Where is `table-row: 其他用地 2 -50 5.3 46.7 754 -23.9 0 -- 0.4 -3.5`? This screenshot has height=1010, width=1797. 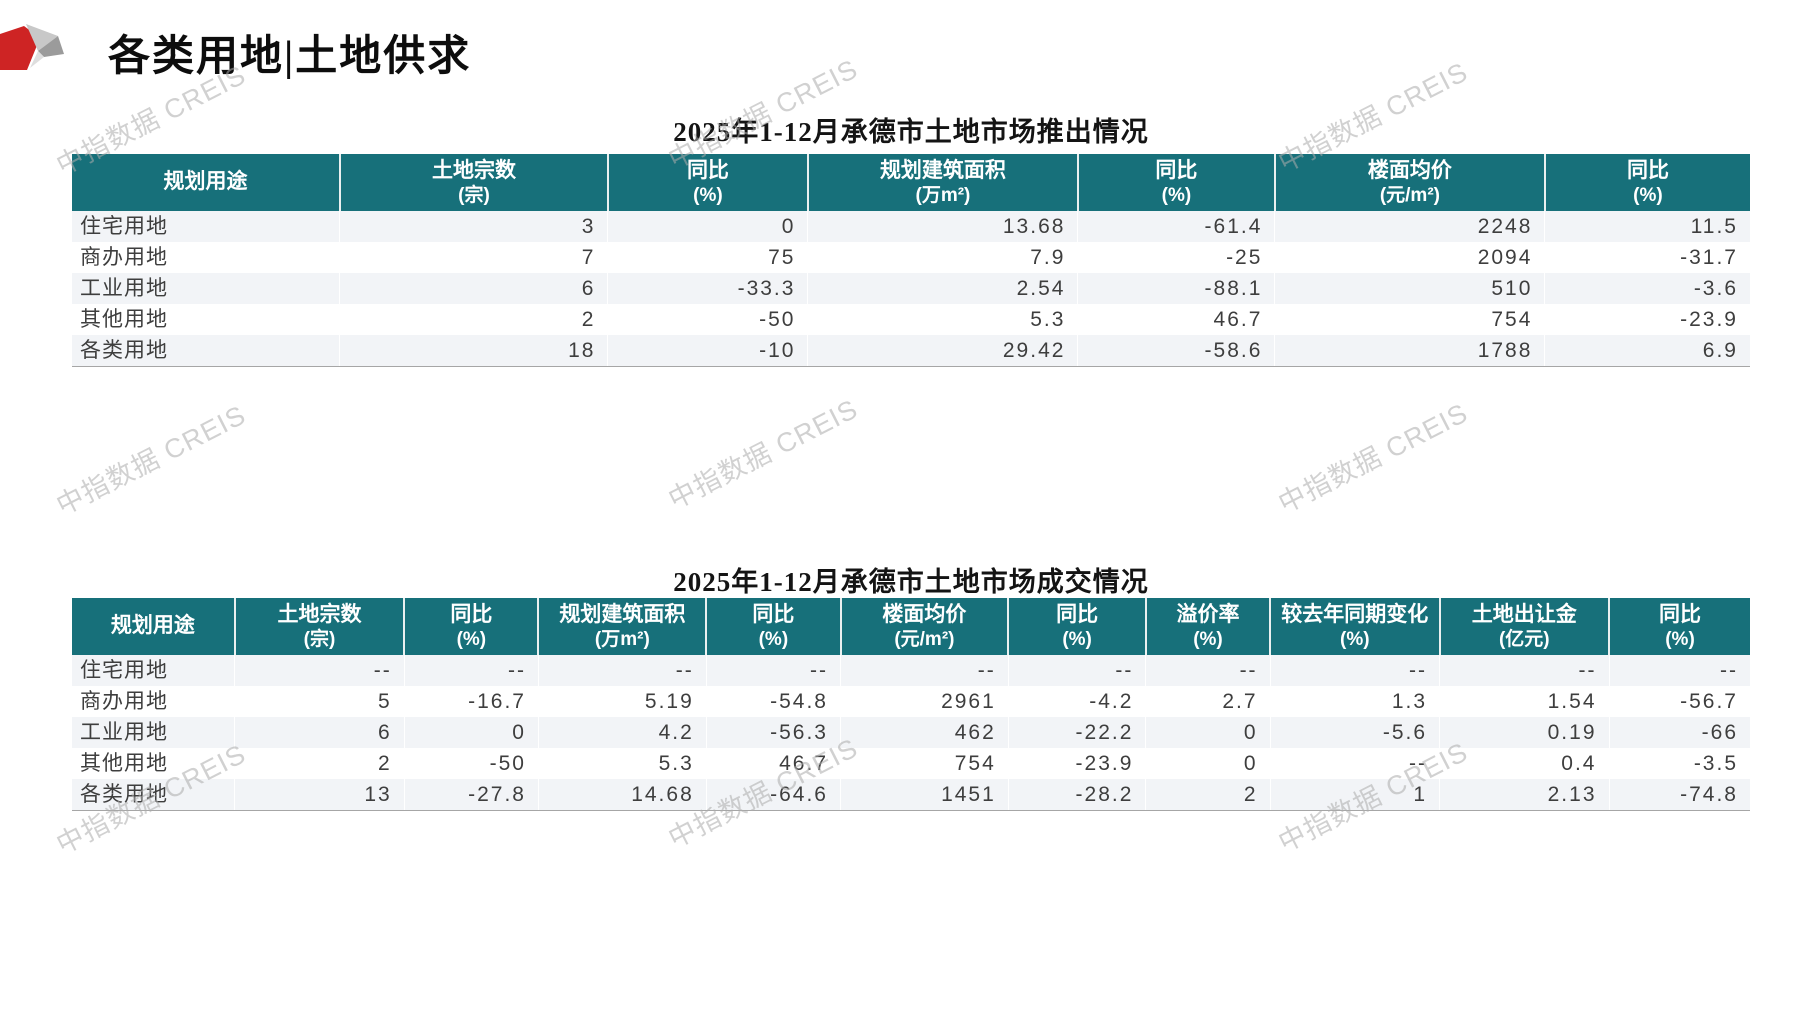
table-row: 其他用地 2 -50 5.3 46.7 754 -23.9 0 -- 0.4 -3.5 is located at coordinates (911, 763).